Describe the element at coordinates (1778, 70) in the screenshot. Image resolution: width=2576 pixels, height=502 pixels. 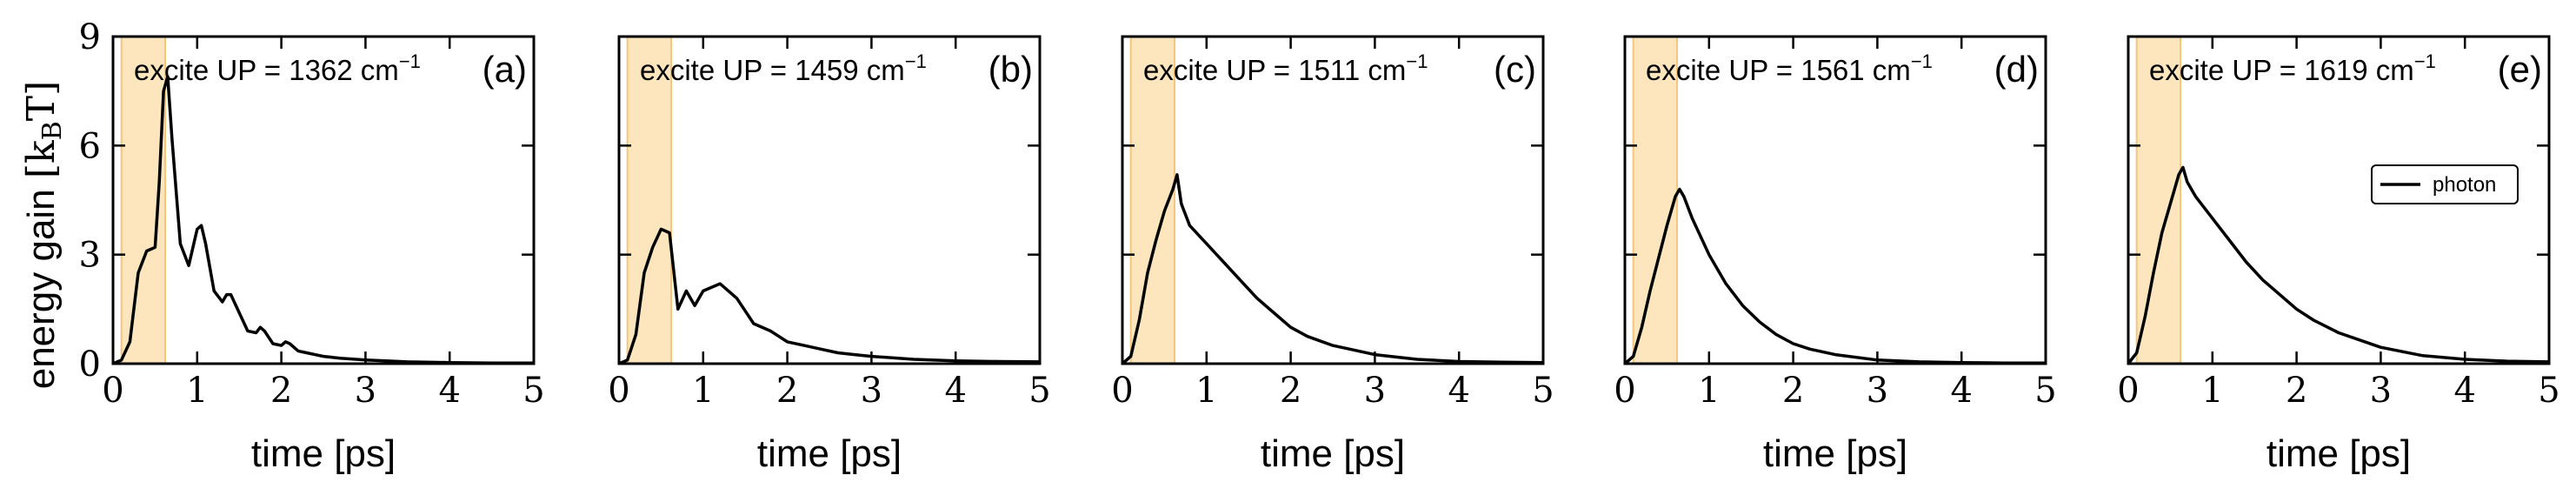
I see `annotation-text: excite UP = 1561 cm` at that location.